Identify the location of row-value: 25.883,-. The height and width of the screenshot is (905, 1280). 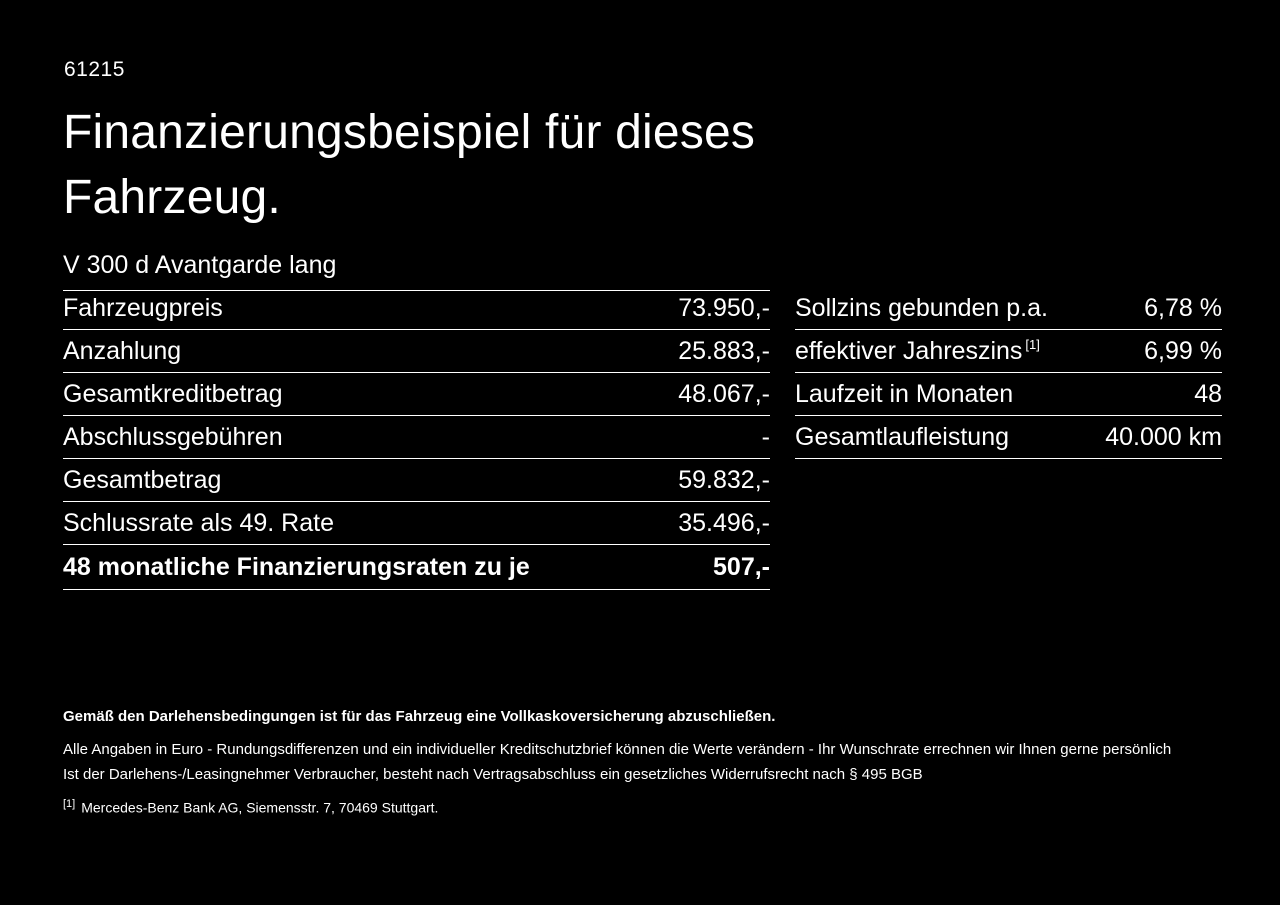
(724, 350).